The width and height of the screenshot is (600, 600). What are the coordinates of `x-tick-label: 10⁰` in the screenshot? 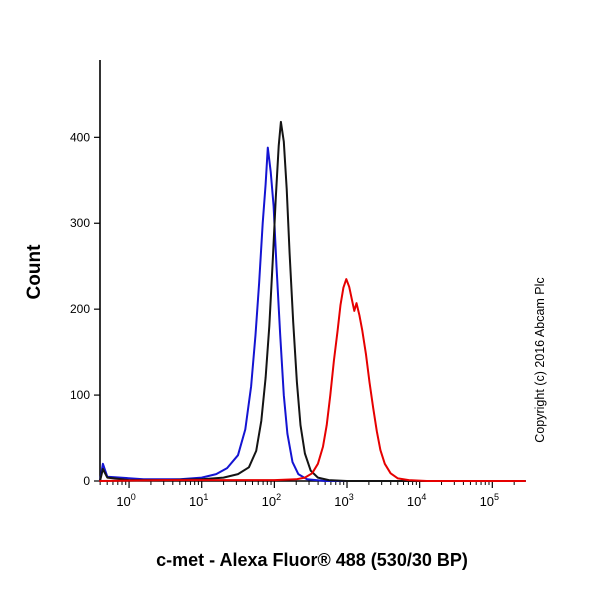 It's located at (125, 500).